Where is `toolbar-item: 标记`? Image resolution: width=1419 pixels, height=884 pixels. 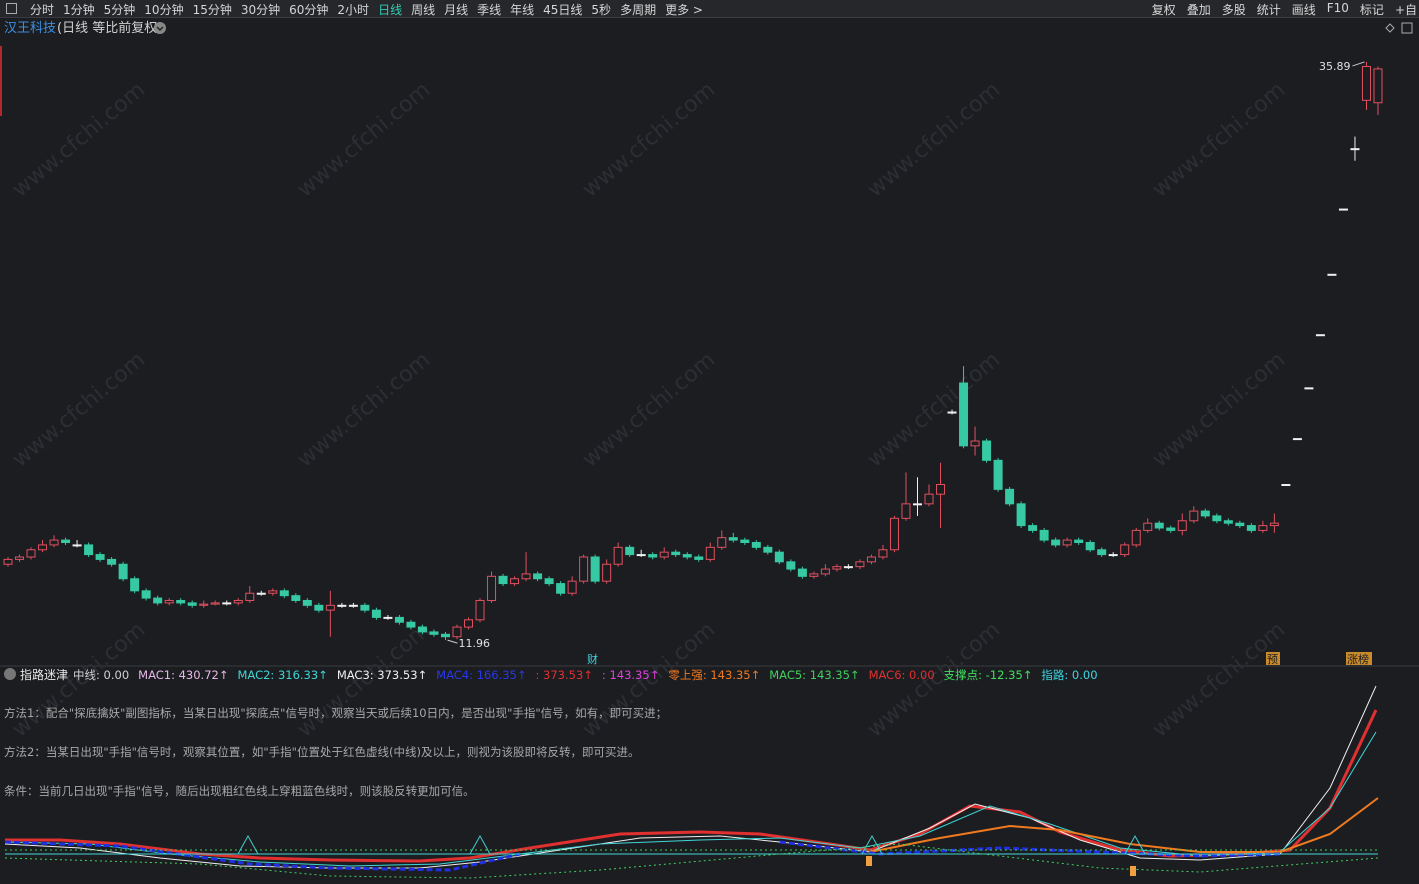
toolbar-item: 标记 is located at coordinates (1371, 10).